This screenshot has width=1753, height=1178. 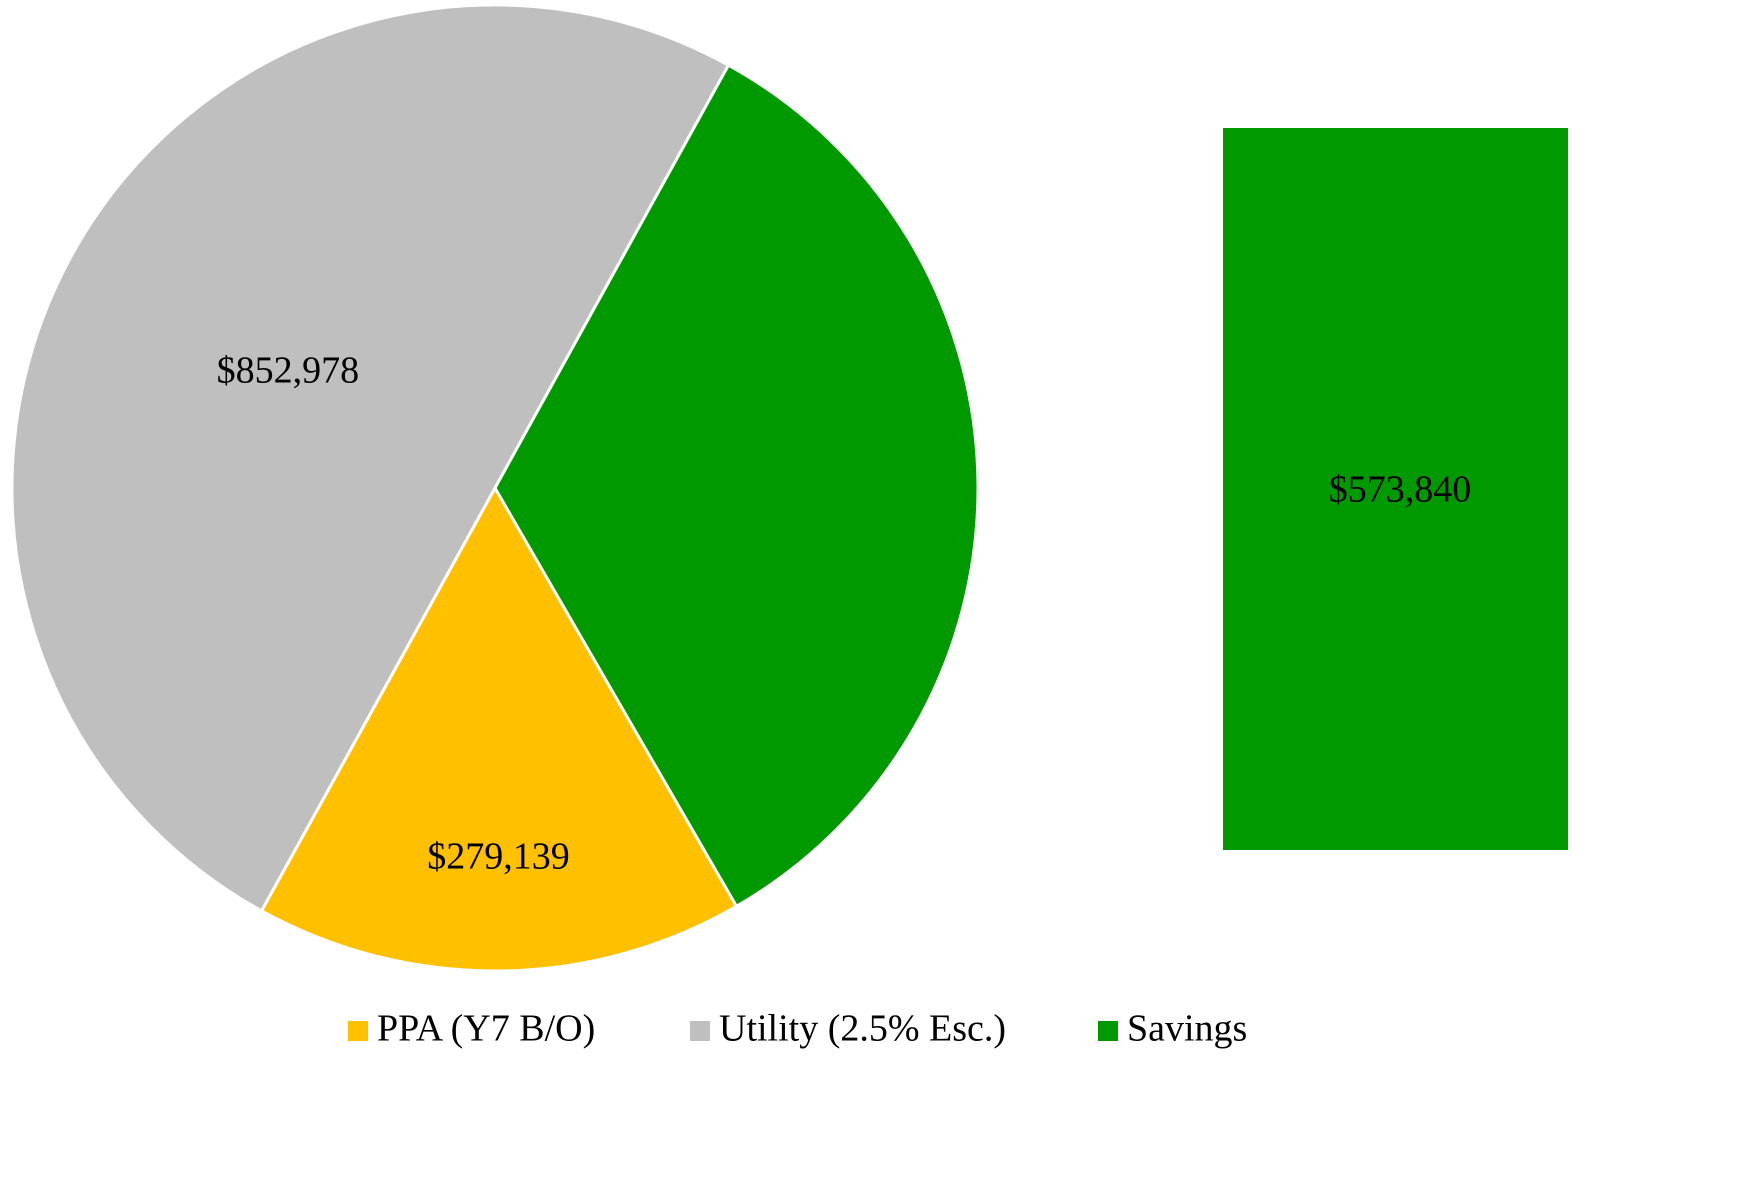 I want to click on data-label: $852,978, so click(x=288, y=370).